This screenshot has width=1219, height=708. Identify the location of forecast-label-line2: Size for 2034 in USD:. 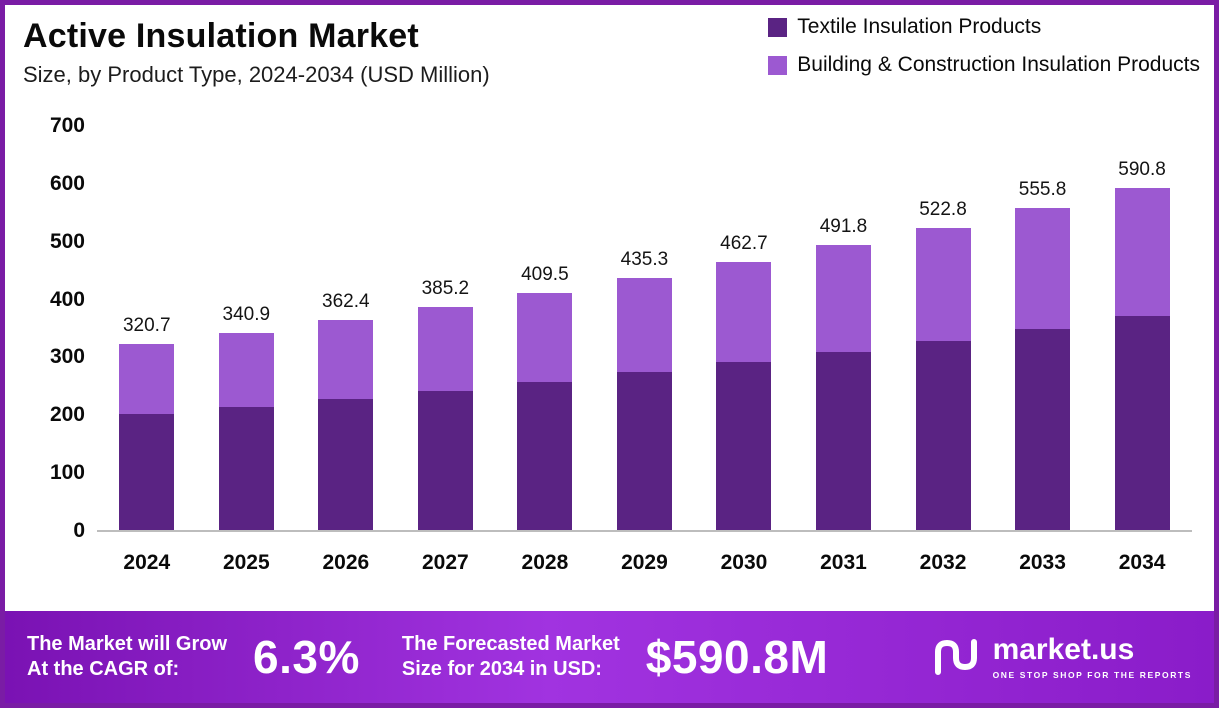
(501, 669).